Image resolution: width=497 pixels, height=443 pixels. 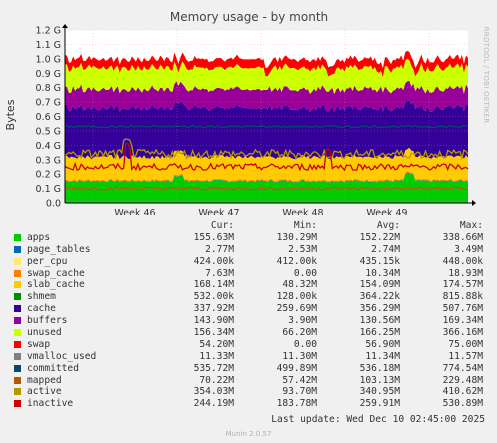 What do you see at coordinates (49, 189) in the screenshot?
I see `y-tick-label: 0.1 G` at bounding box center [49, 189].